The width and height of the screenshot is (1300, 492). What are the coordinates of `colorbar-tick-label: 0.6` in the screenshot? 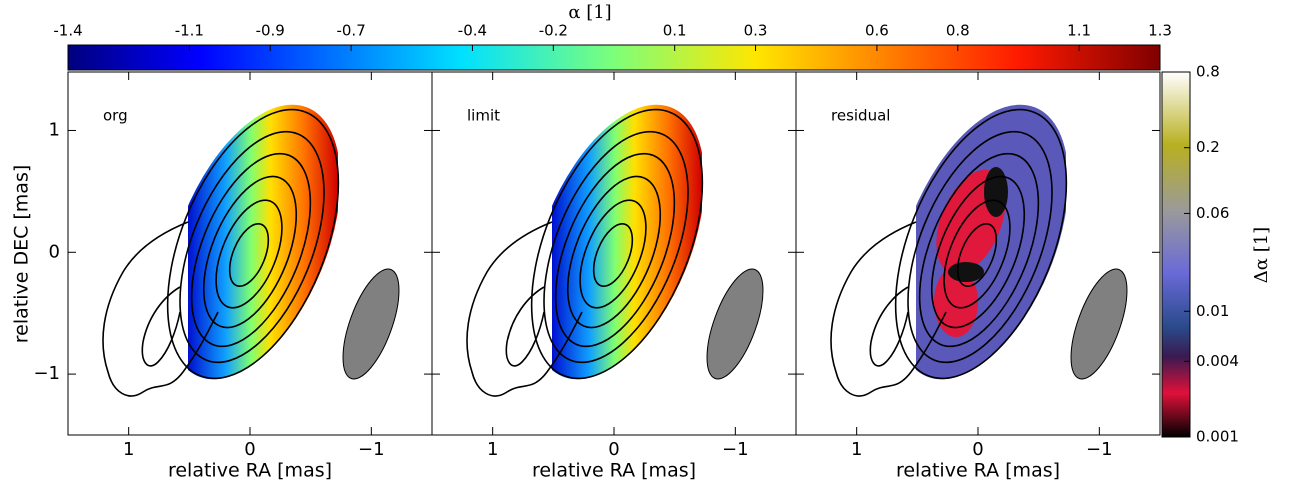 It's located at (877, 31).